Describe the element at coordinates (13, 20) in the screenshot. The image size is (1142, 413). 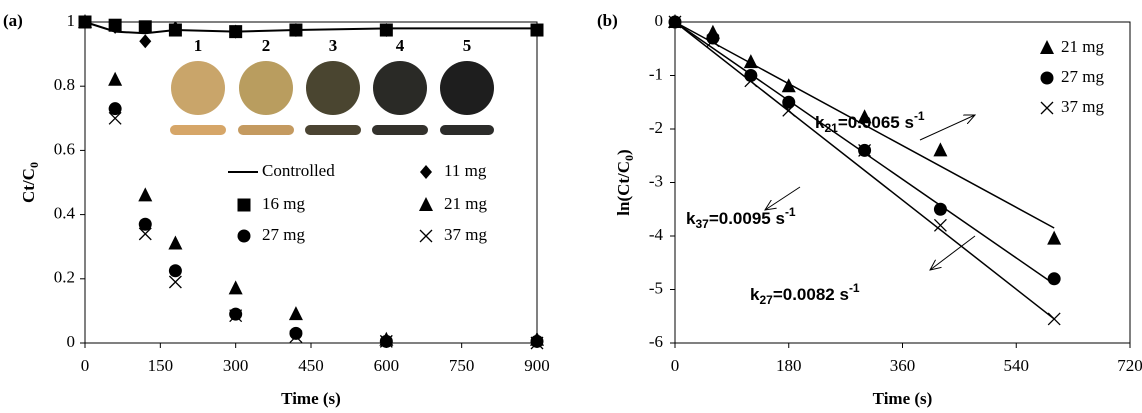
I see `panel-label: (a)` at that location.